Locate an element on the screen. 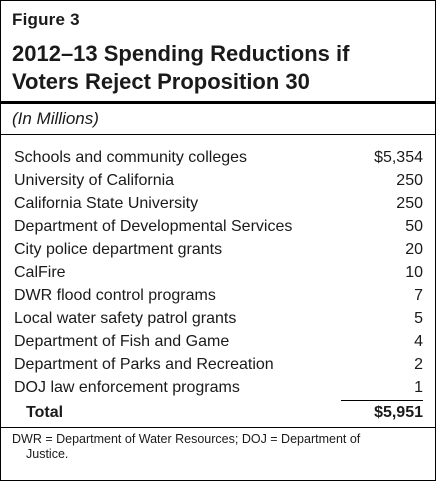 The height and width of the screenshot is (484, 439). row-value: 5 is located at coordinates (418, 318).